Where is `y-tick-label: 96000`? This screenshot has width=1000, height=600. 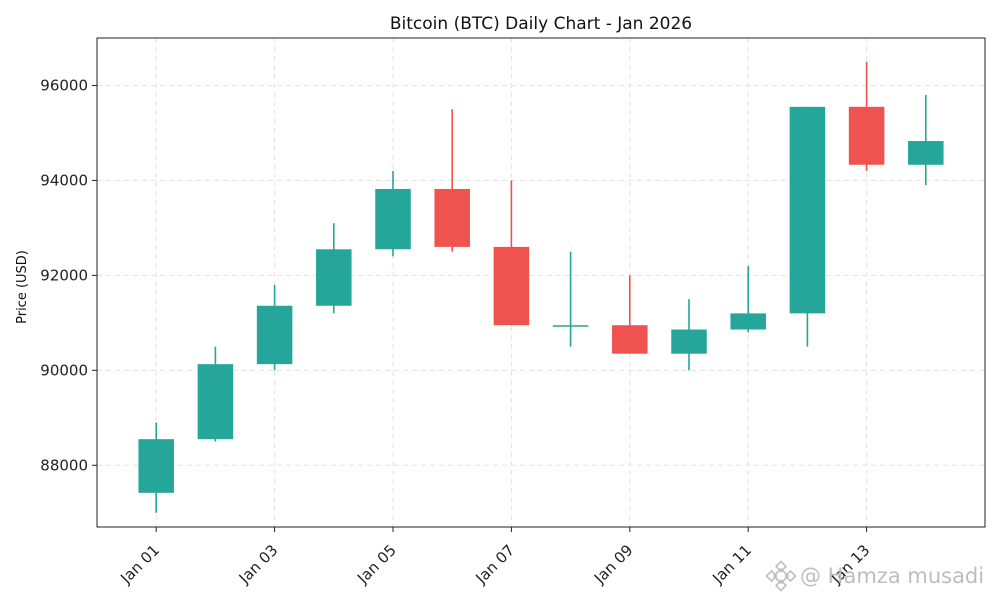
y-tick-label: 96000 is located at coordinates (64, 85).